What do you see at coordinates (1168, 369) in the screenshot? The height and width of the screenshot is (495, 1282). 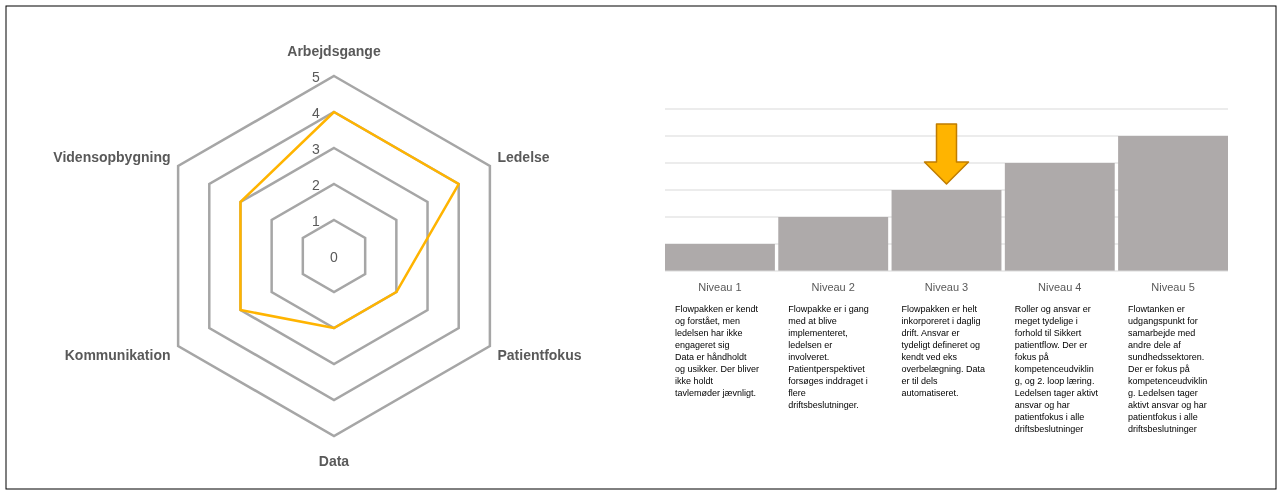 I see `text: Flowtanken er udgangspunkt for samarbejde med andre dele af sundhedssektoren. Der er fokus på kompetenceudviklin g. Ledelsen tager aktivt ansvar og har patientfokus i alle driftsbeslutninger` at bounding box center [1168, 369].